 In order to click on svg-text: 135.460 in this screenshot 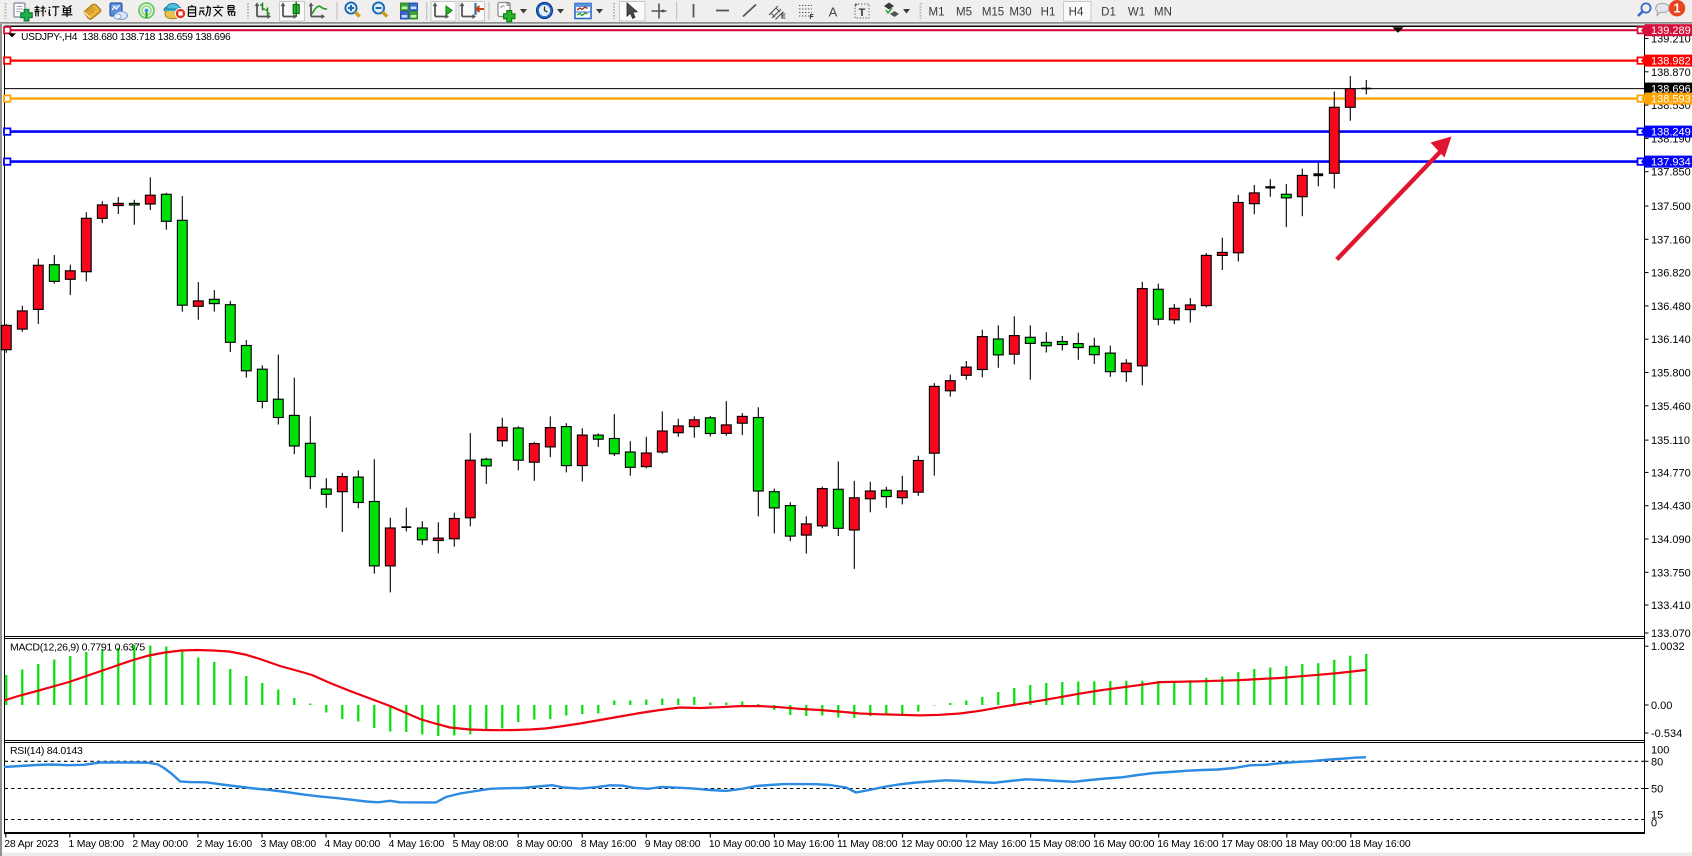, I will do `click(1671, 407)`.